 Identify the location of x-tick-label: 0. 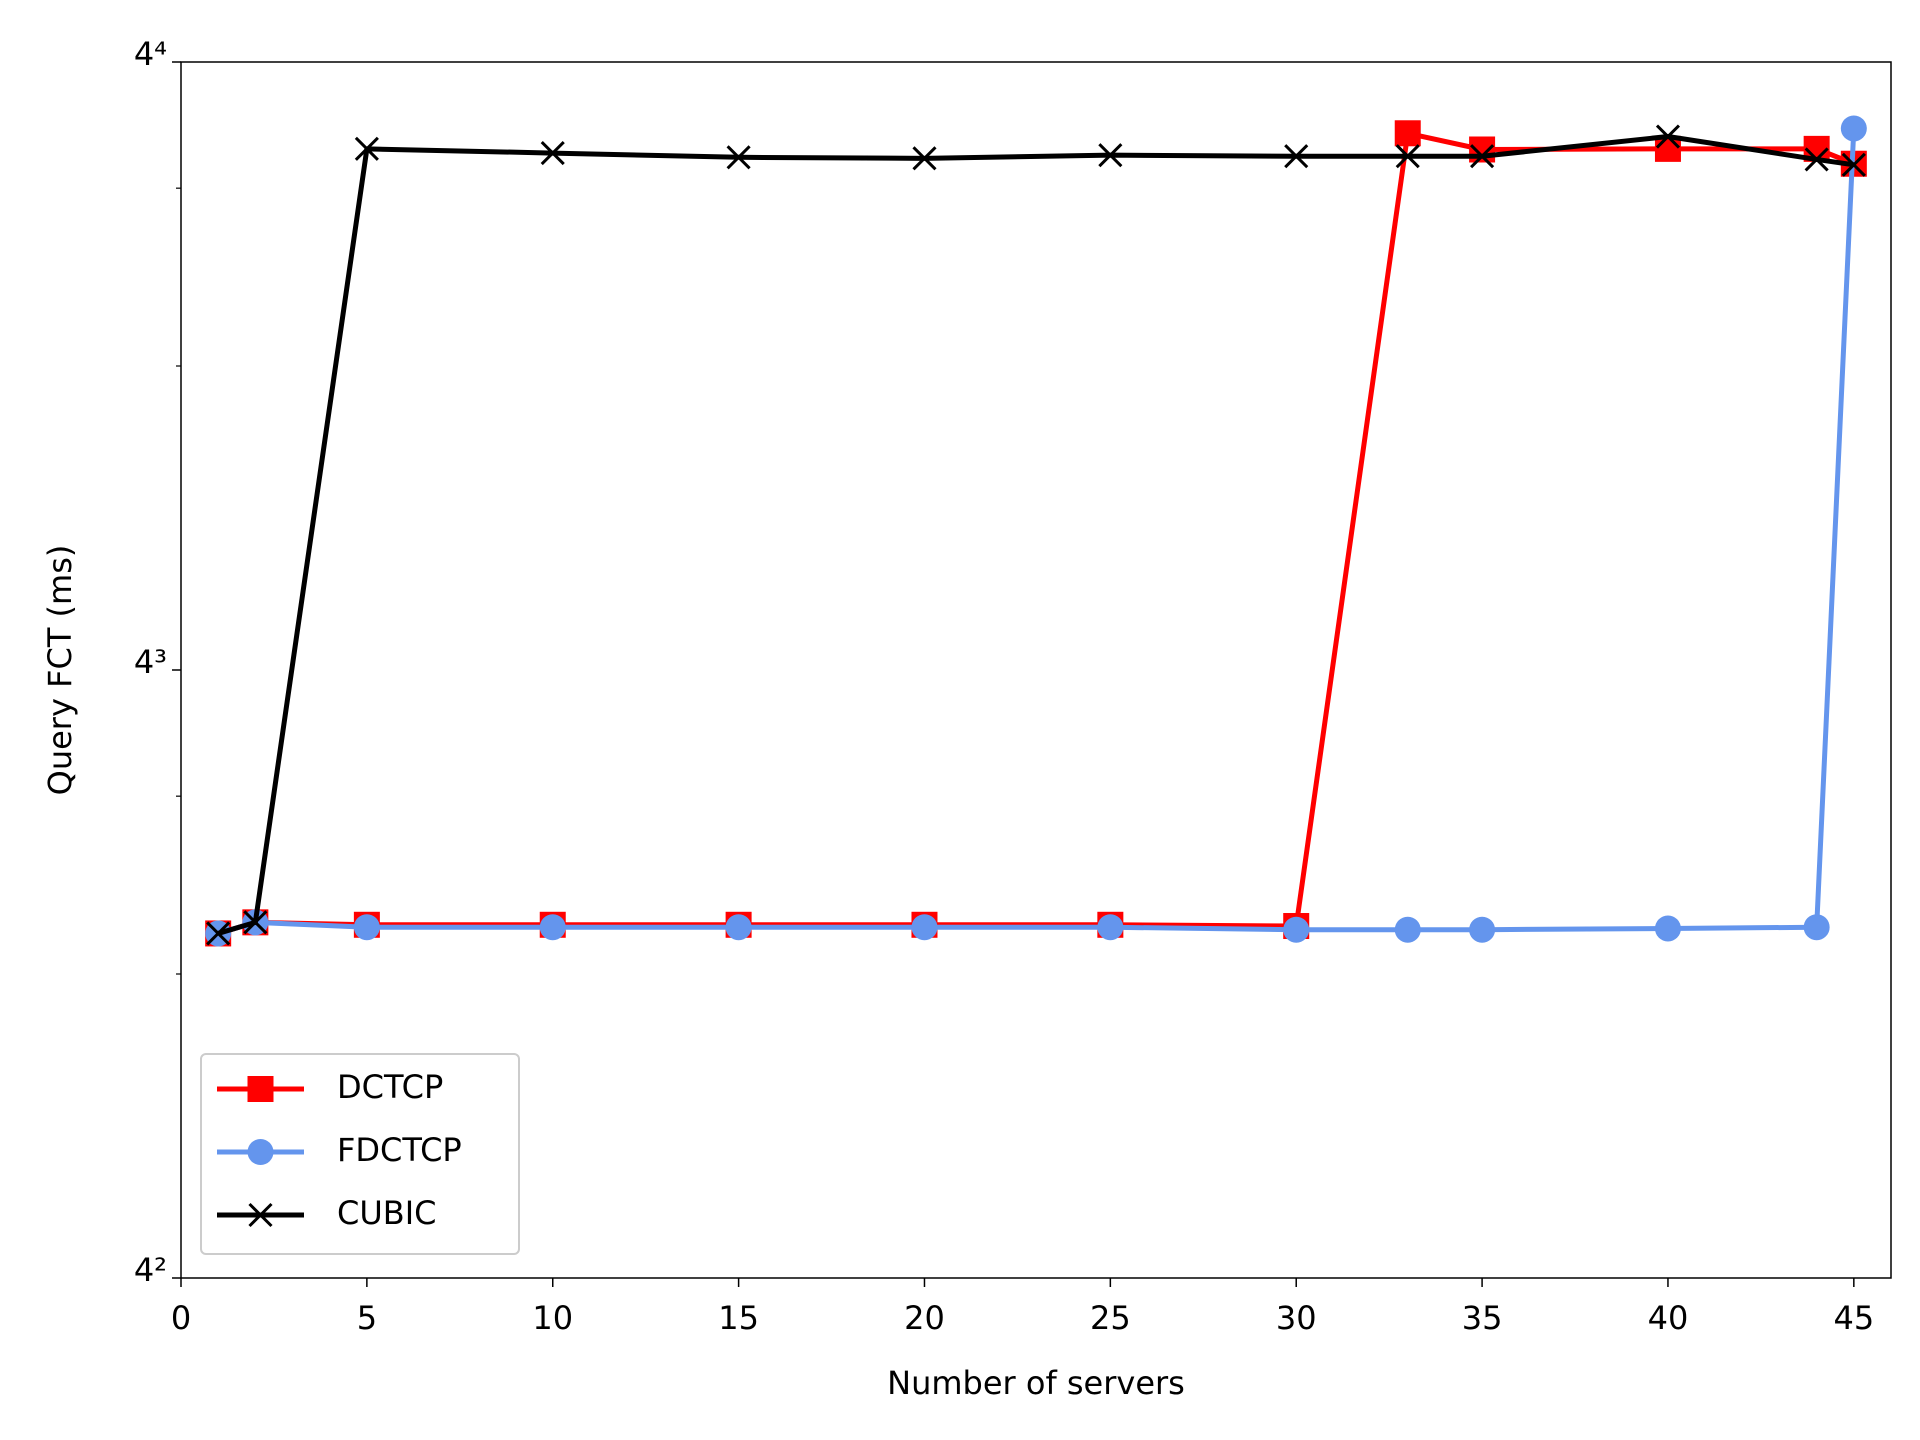
(181, 1318).